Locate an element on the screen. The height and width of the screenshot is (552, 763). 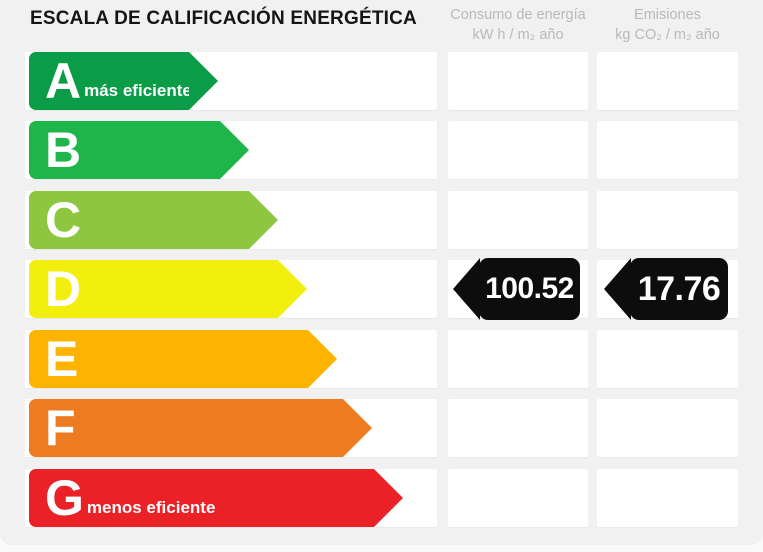
emisiones-value-arrow-tip is located at coordinates (617, 289).